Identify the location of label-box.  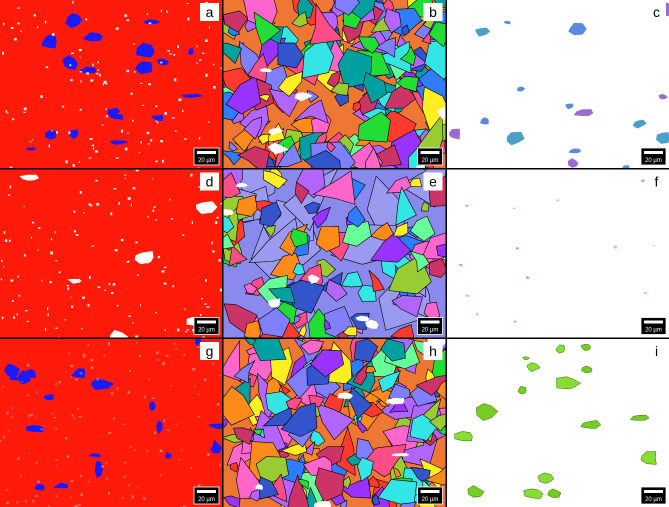
(433, 181).